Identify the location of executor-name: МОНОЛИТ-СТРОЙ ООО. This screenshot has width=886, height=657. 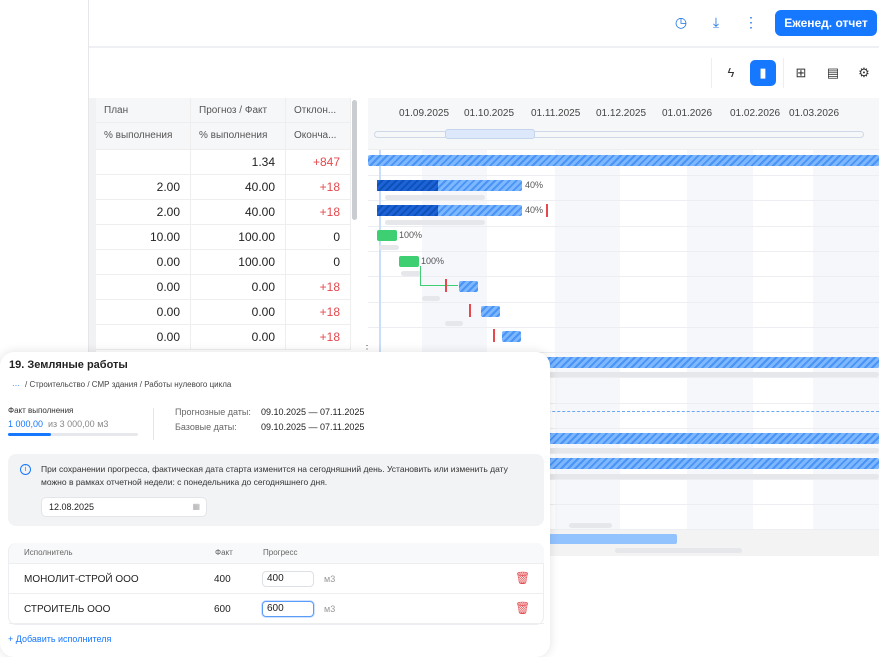
(81, 579).